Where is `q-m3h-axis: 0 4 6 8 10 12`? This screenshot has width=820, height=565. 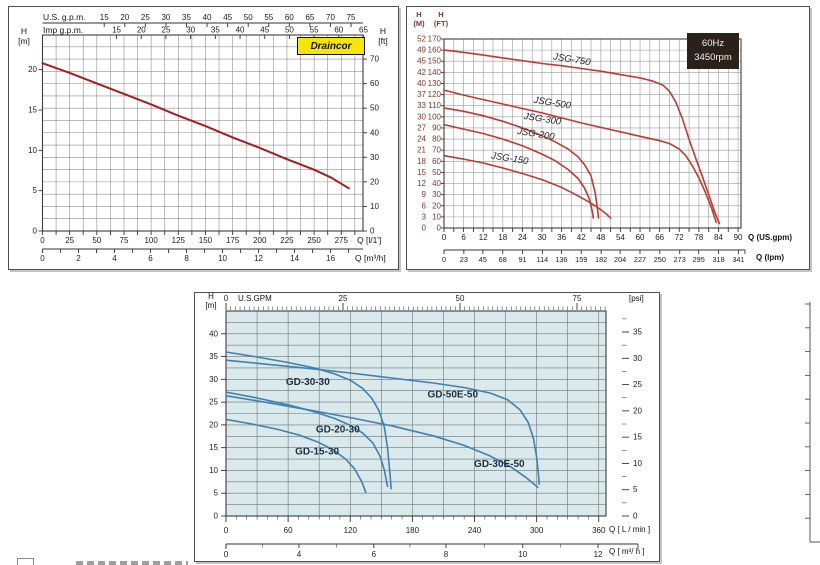 q-m3h-axis: 0 4 6 8 10 12 is located at coordinates (431, 551).